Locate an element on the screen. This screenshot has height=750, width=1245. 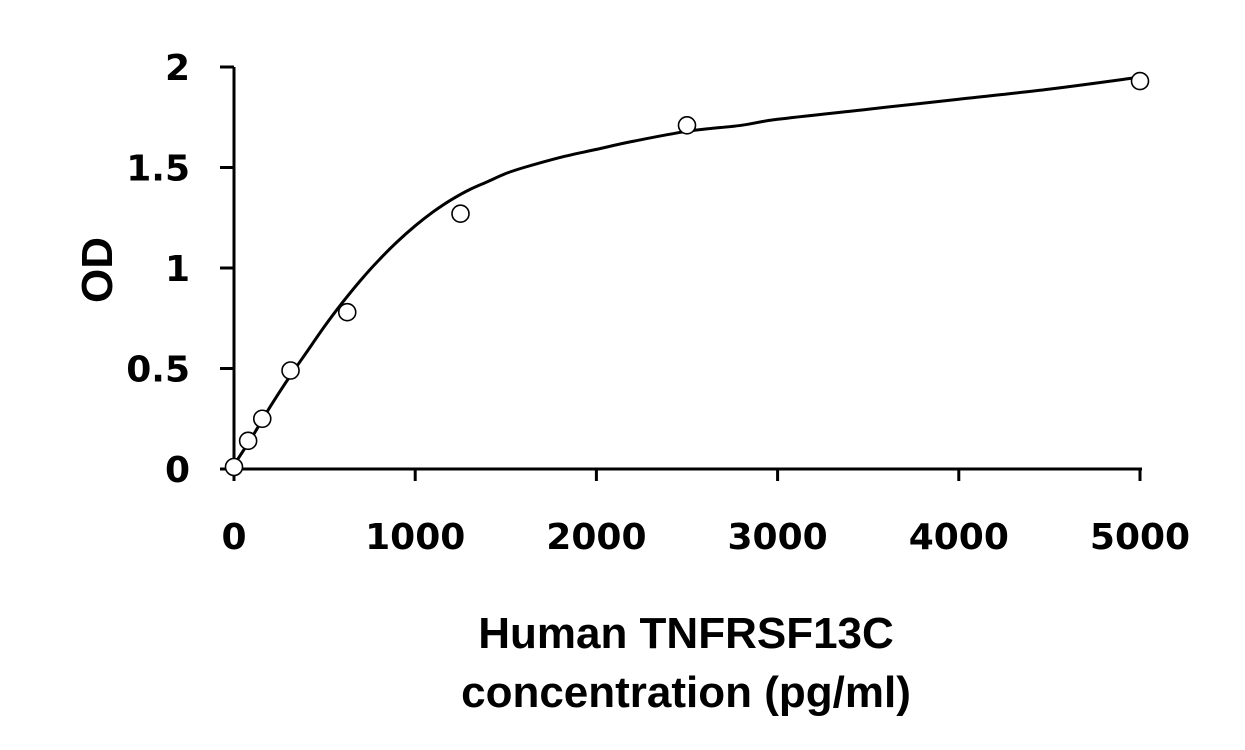
x-ticks: 0 1000 2000 3000 4000 5000 is located at coordinates (705, 513).